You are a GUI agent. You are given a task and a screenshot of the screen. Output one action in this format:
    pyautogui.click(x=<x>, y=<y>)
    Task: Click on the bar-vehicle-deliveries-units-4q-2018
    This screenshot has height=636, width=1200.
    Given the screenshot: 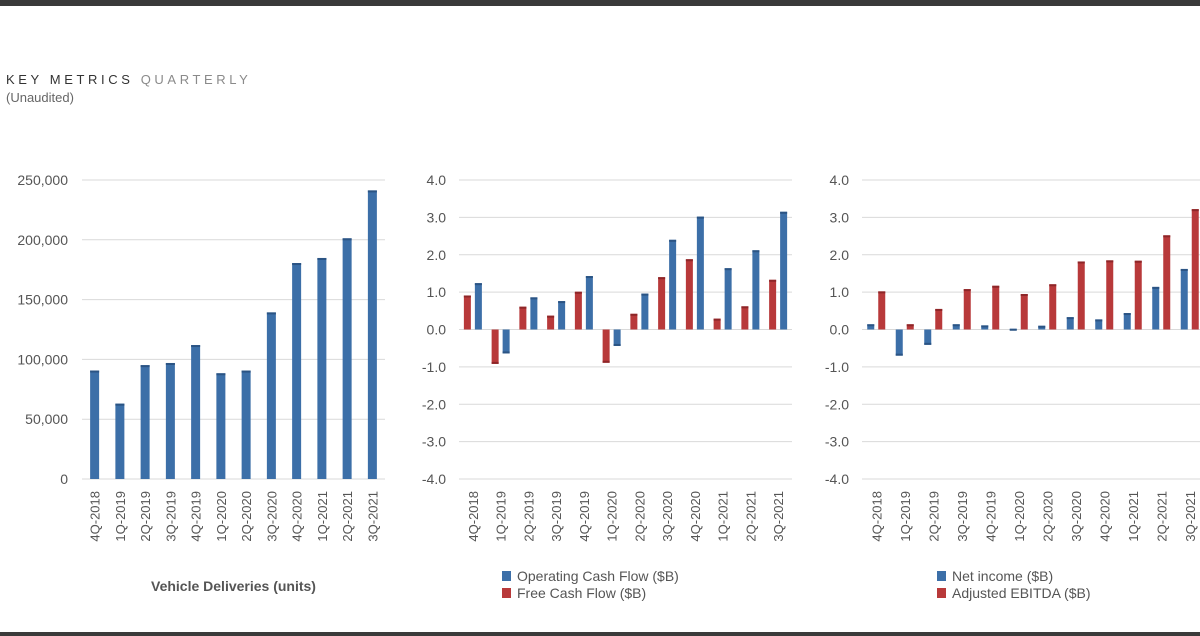 What is the action you would take?
    pyautogui.click(x=95, y=424)
    